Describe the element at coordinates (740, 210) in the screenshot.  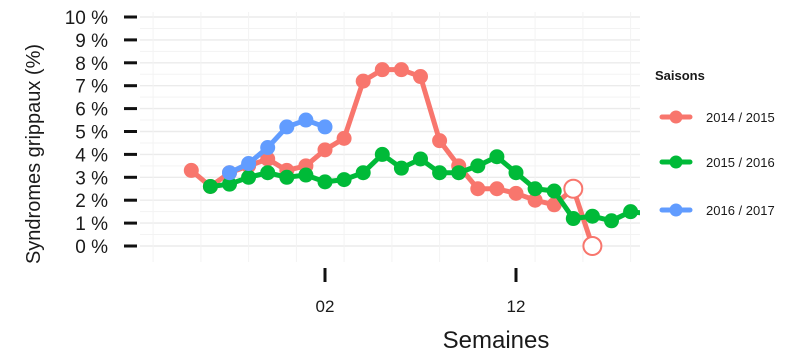
I see `legend-label: 2016 / 2017` at that location.